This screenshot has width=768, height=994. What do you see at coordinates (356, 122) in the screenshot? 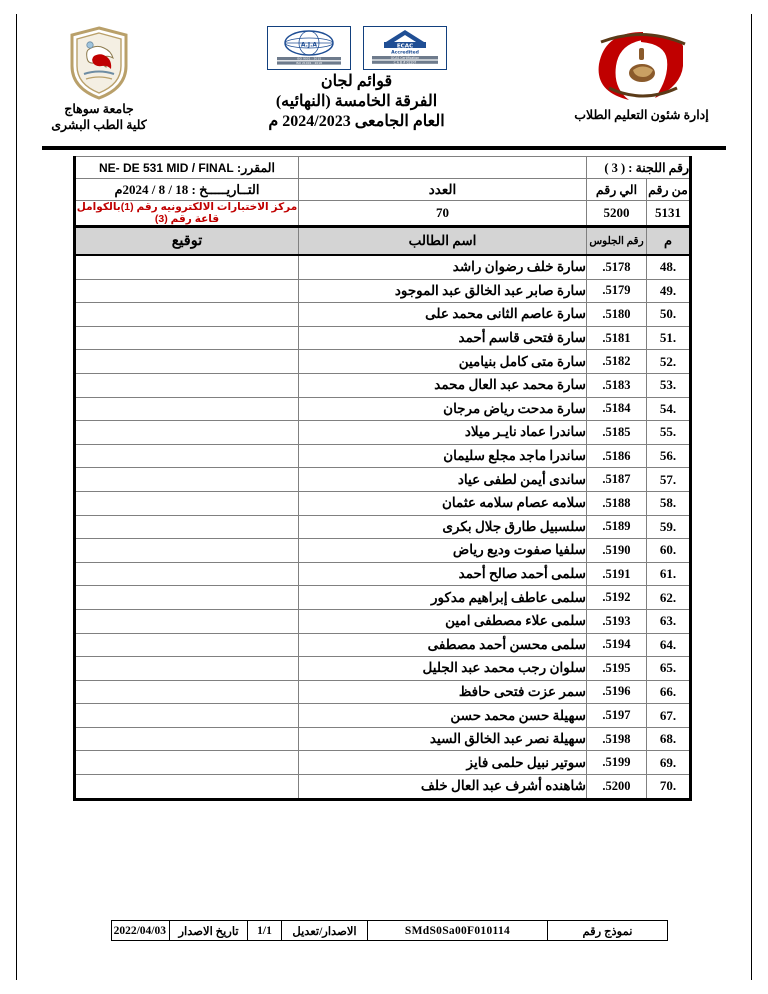
I see `title-line-3: العام الجامعى 2024/2023 م` at bounding box center [356, 122].